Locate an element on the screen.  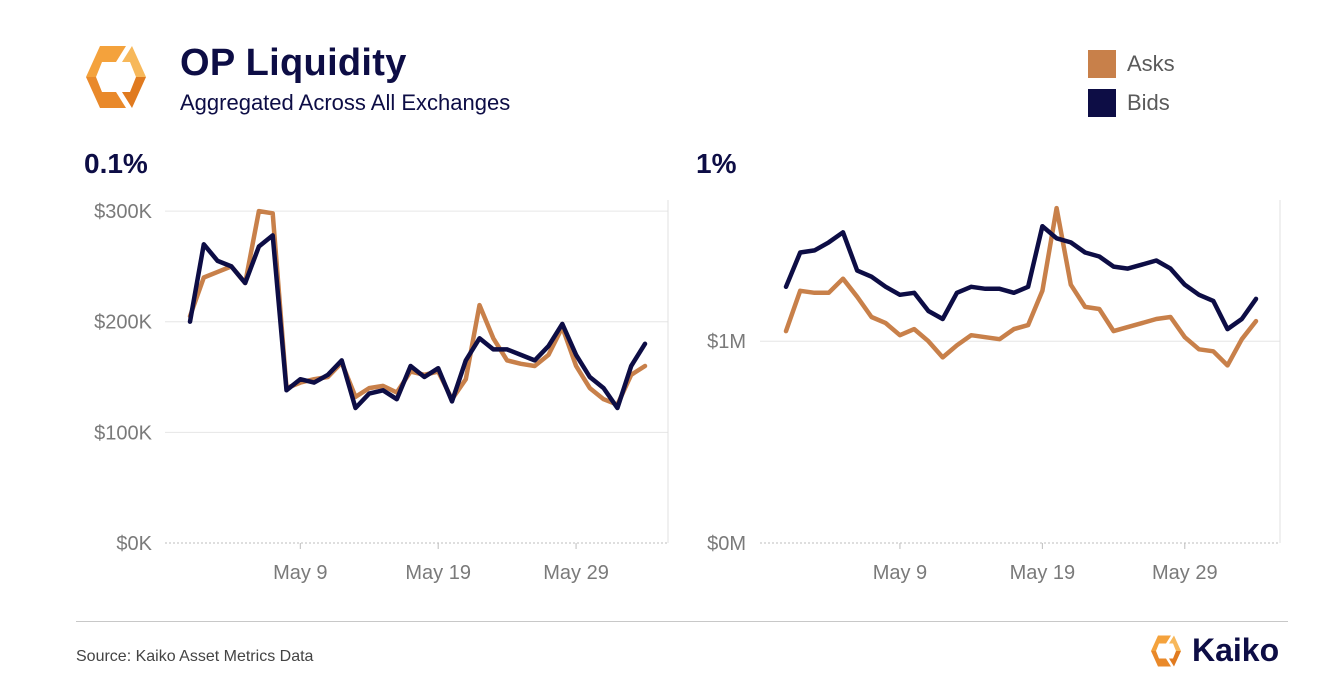
xtick-label-1-0: May 9 is located at coordinates (900, 573).